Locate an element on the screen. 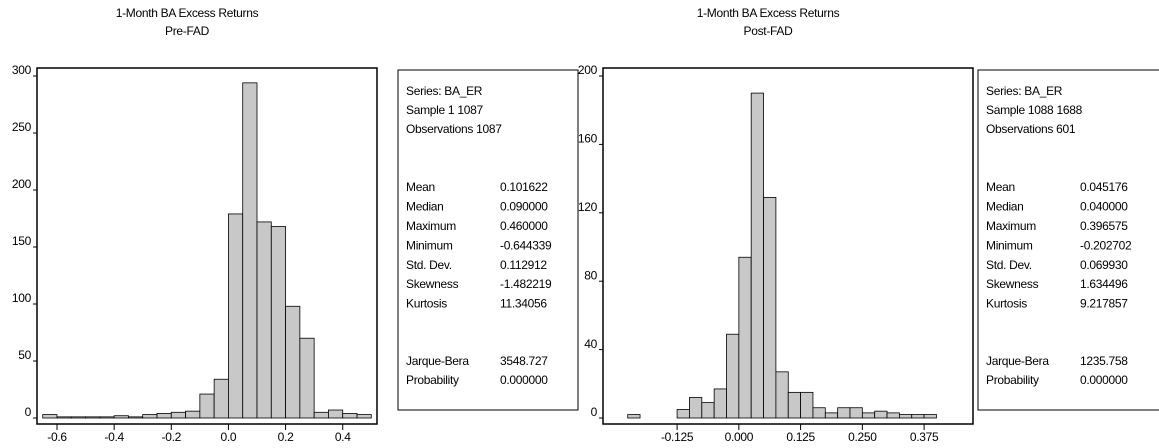 Image resolution: width=1159 pixels, height=448 pixels. test-label: Probability is located at coordinates (1012, 380).